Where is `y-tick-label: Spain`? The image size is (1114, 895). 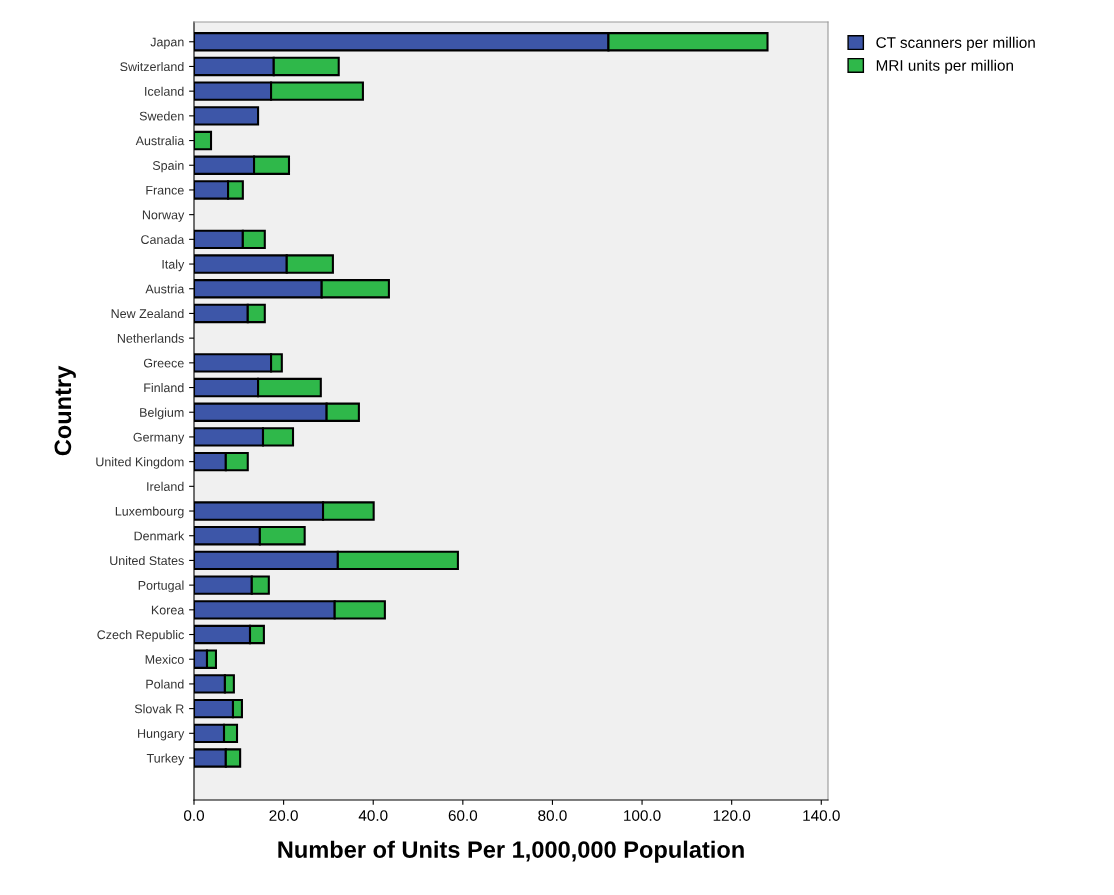
y-tick-label: Spain is located at coordinates (168, 166).